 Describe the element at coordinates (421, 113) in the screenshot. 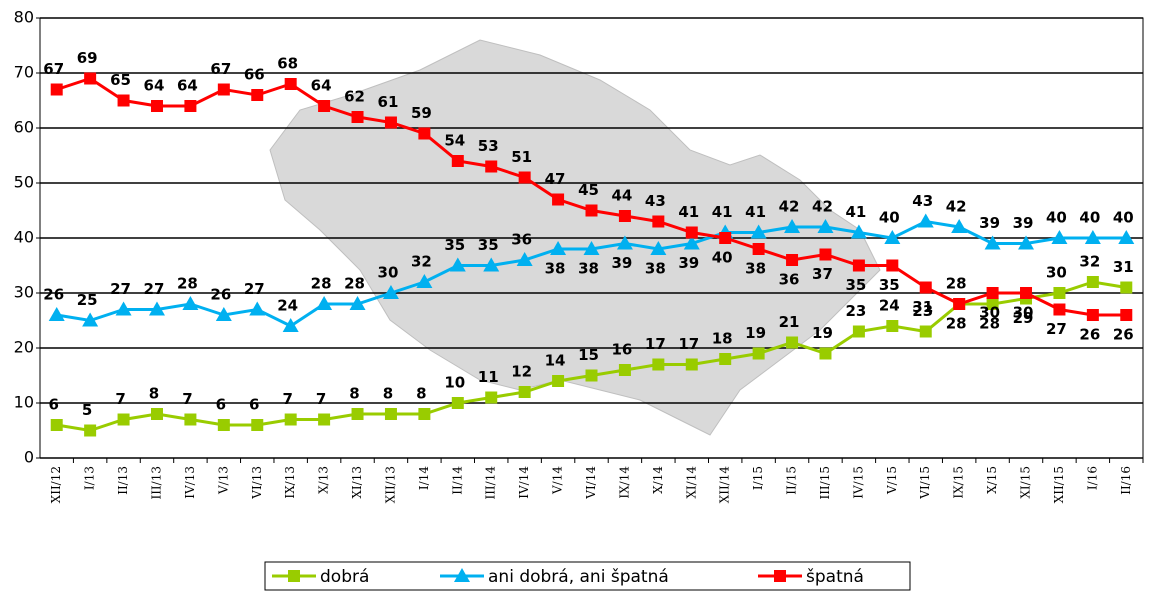

I see `data-label: 59` at that location.